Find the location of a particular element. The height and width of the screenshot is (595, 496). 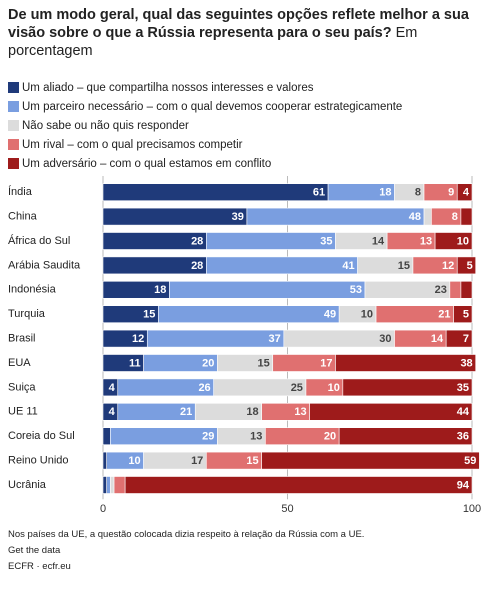

data-label: 20 is located at coordinates (330, 437).